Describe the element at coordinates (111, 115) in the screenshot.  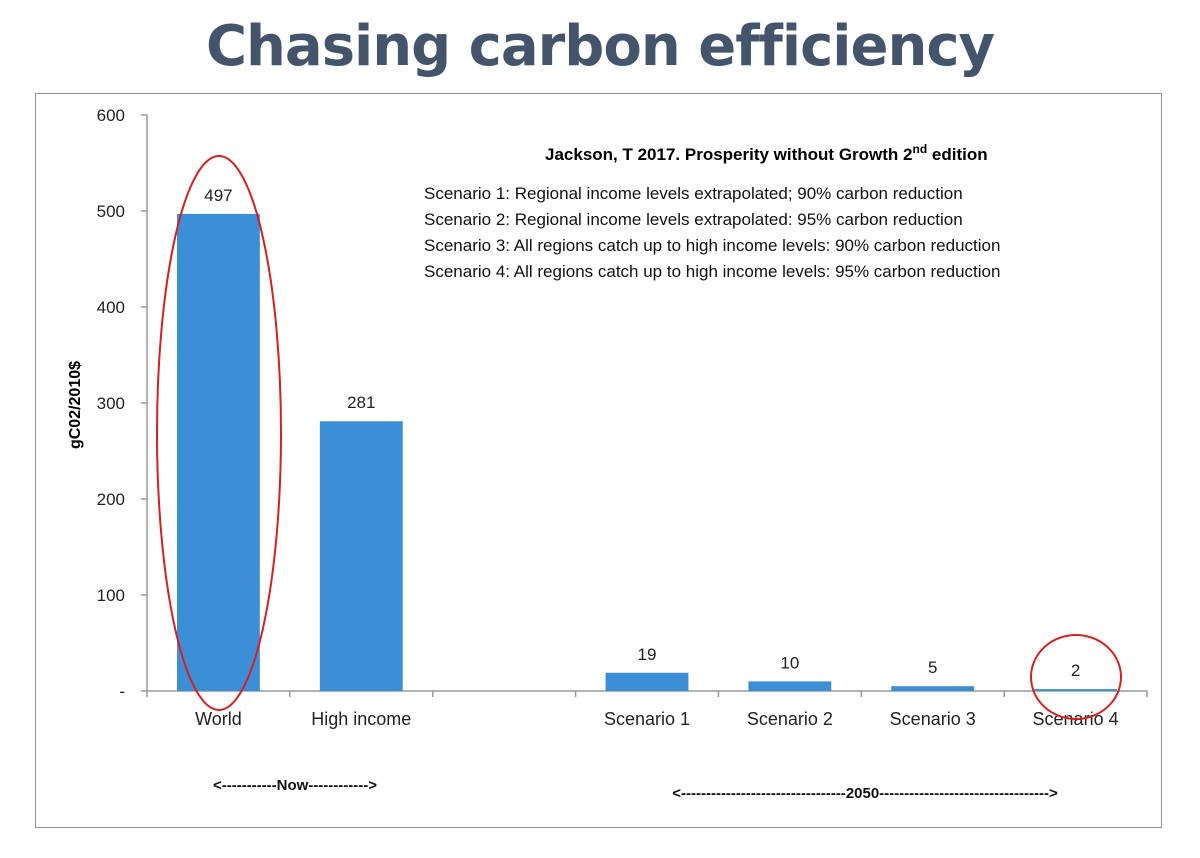
I see `y-tick-label: 600` at that location.